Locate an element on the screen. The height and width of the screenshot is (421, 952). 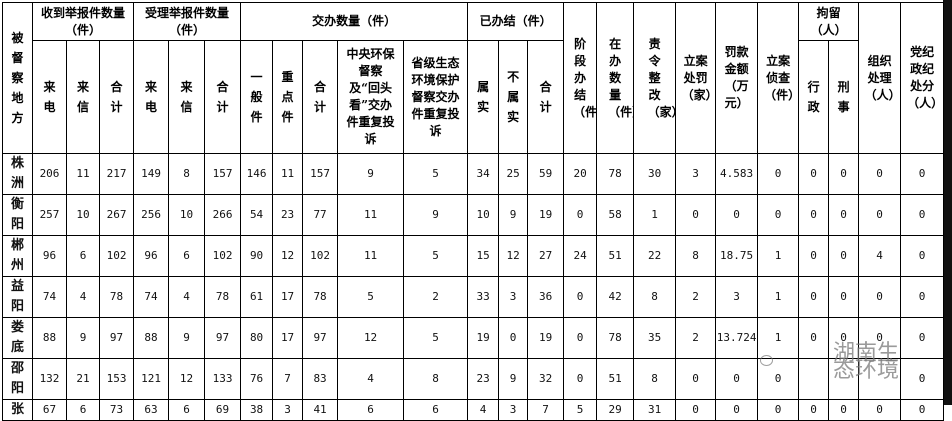
value-cell: 24 is located at coordinates (580, 256).